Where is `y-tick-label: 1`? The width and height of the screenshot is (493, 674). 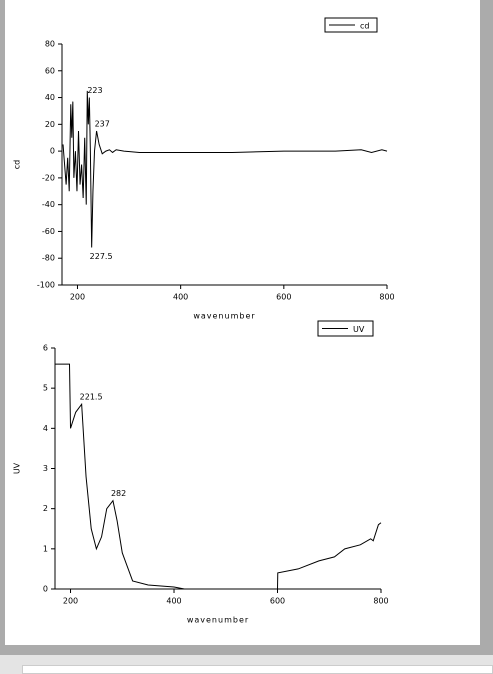
y-tick-label: 1 is located at coordinates (45, 548).